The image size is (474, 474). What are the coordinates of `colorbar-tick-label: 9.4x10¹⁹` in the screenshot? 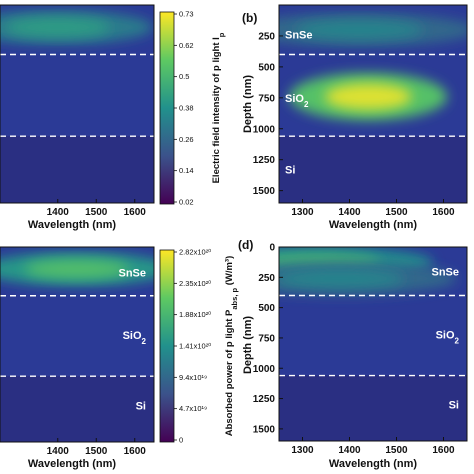 It's located at (193, 377).